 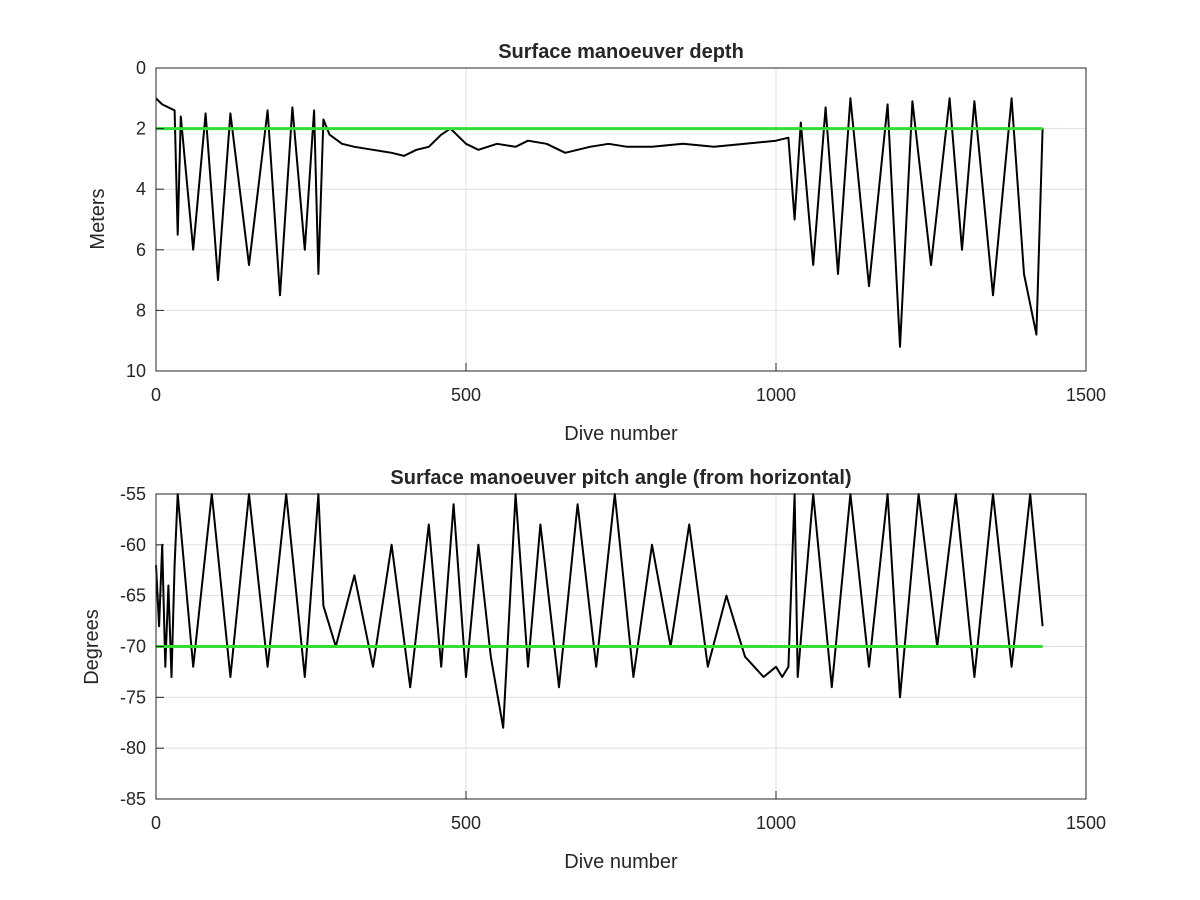 What do you see at coordinates (133, 596) in the screenshot?
I see `pitch-ytick-label: -65` at bounding box center [133, 596].